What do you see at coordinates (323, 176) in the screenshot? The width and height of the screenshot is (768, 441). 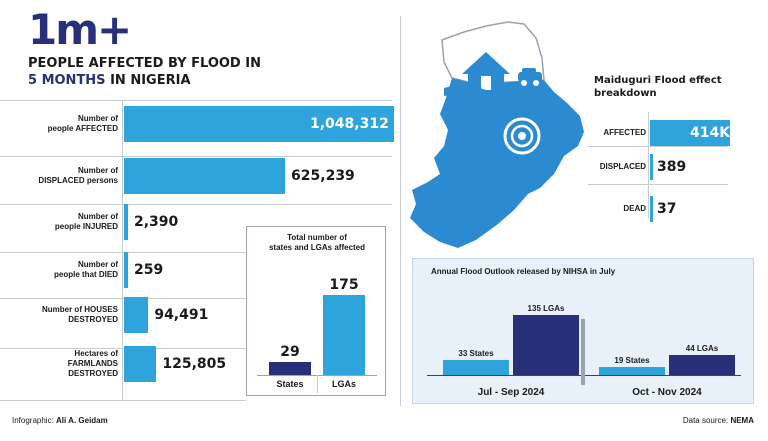 I see `bar-value-label: 625,239` at bounding box center [323, 176].